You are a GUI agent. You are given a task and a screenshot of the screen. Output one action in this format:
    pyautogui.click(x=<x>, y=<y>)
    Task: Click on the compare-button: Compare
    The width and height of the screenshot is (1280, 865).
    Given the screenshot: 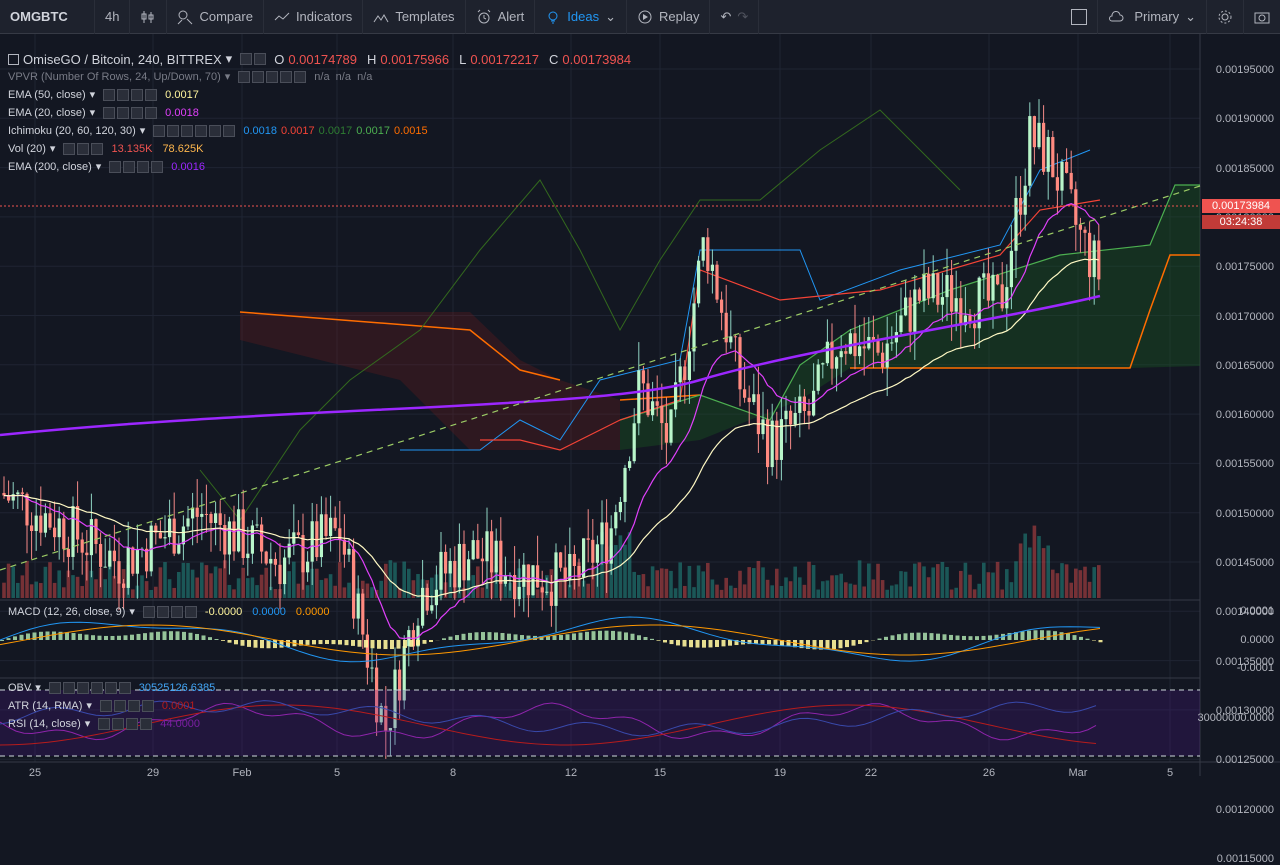 What is the action you would take?
    pyautogui.click(x=215, y=17)
    